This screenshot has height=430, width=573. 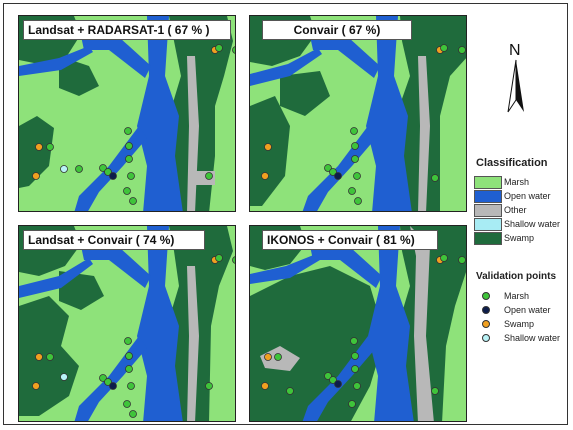 I want to click on legend-swatch-shallow-water, so click(x=488, y=224).